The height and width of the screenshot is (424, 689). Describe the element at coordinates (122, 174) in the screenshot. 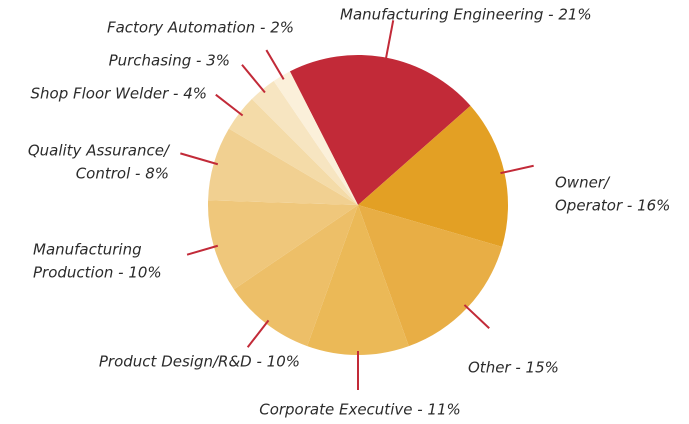

I see `slice-label: Control - 8%` at that location.